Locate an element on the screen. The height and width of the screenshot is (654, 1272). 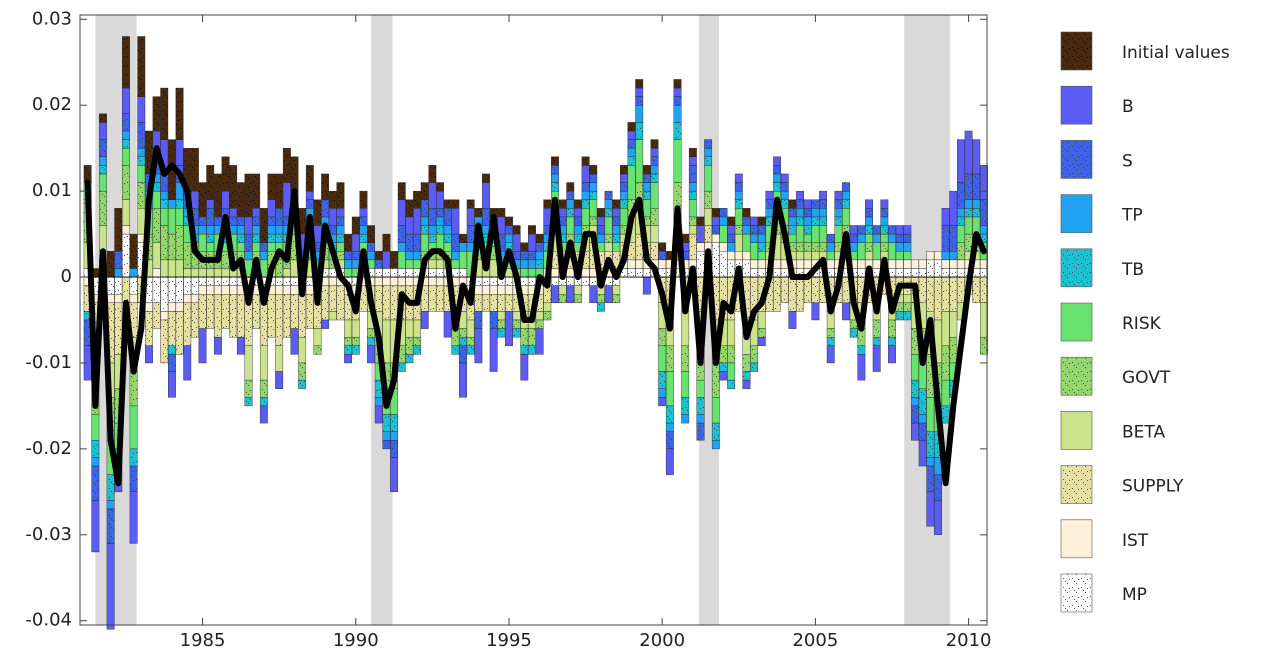
legend-swatch is located at coordinates (1076, 105).